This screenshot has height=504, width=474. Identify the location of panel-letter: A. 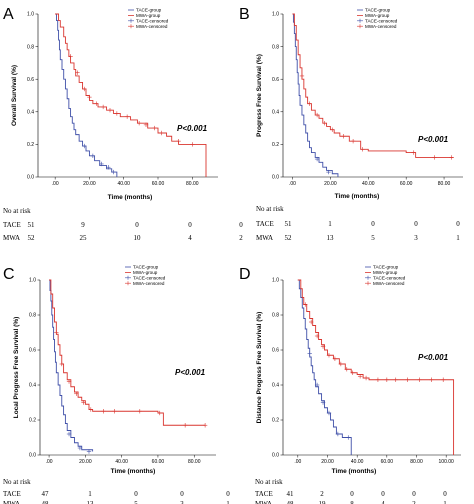
(8, 14).